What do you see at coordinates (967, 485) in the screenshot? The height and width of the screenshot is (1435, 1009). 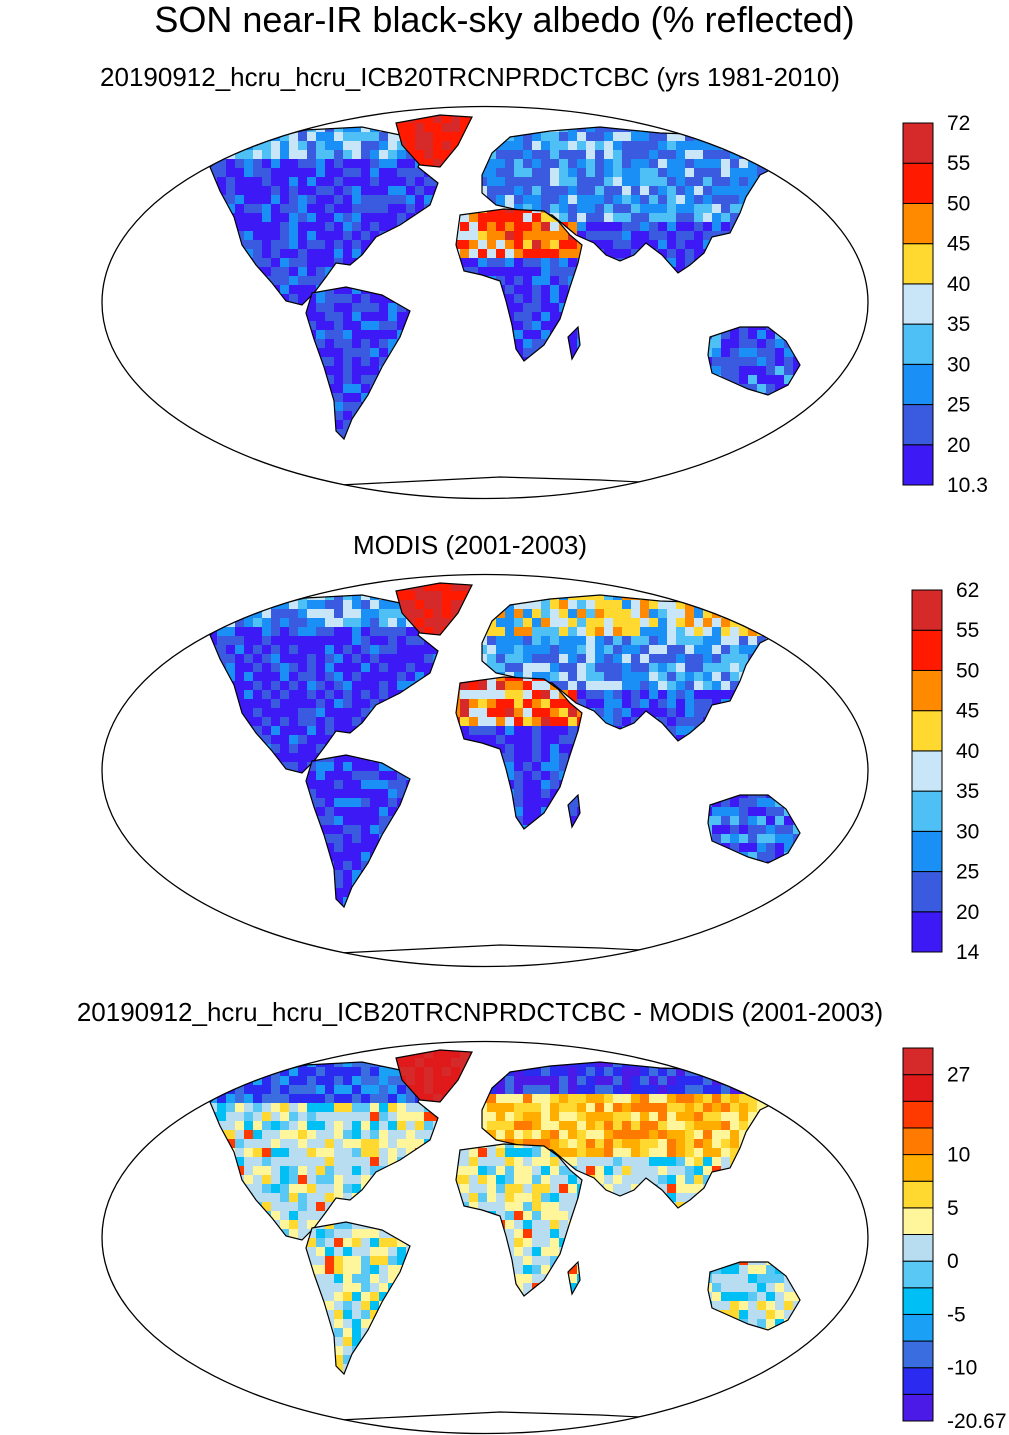 I see `colorbar-tick-label: 10.3` at bounding box center [967, 485].